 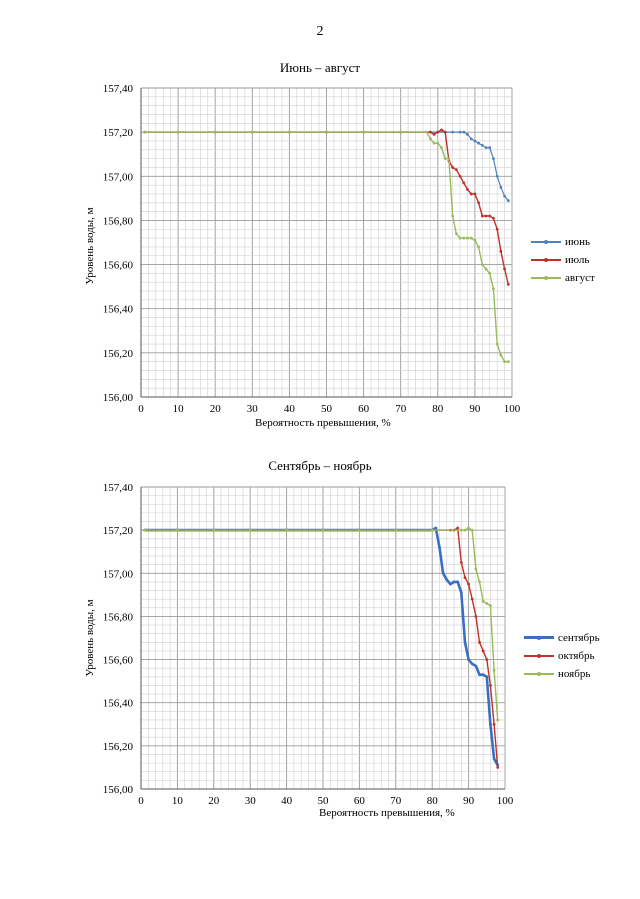 What do you see at coordinates (578, 242) in the screenshot?
I see `legend-label: июнь` at bounding box center [578, 242].